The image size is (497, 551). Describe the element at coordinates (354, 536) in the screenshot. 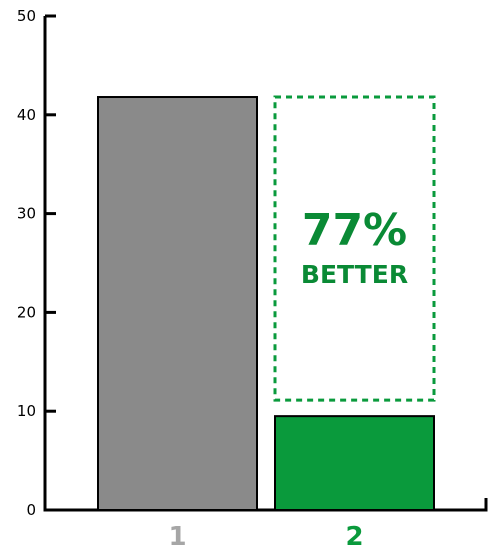

I see `x-category-label-2: 2` at that location.